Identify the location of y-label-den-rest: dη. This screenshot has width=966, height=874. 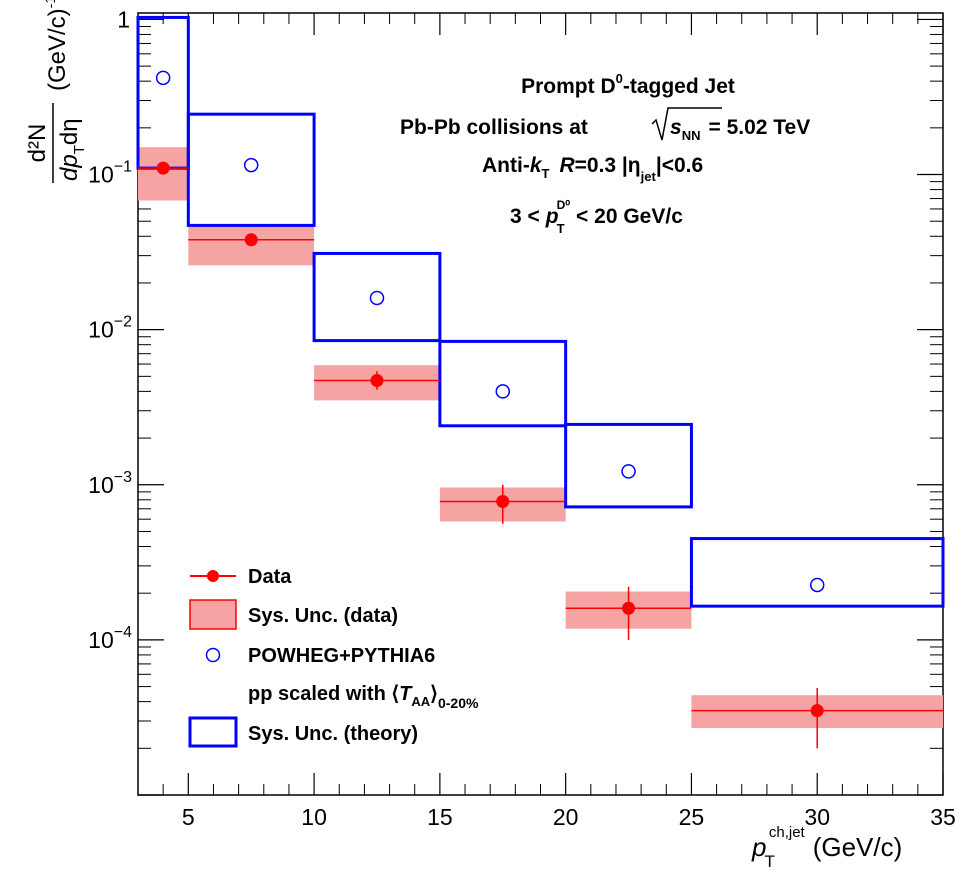
(69, 131).